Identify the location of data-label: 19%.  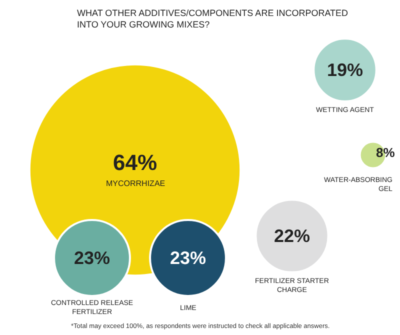
(345, 70).